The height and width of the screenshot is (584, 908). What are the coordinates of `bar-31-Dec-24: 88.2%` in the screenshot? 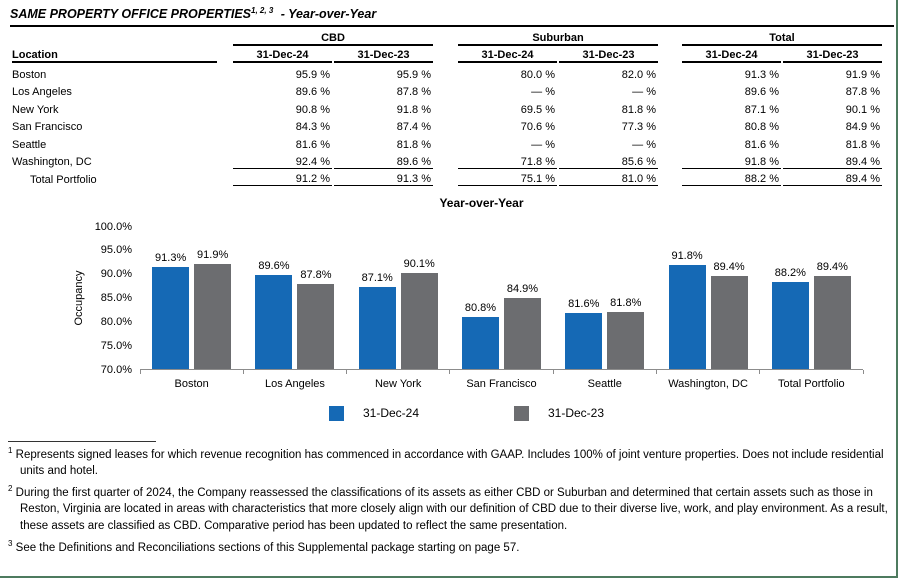 It's located at (790, 318).